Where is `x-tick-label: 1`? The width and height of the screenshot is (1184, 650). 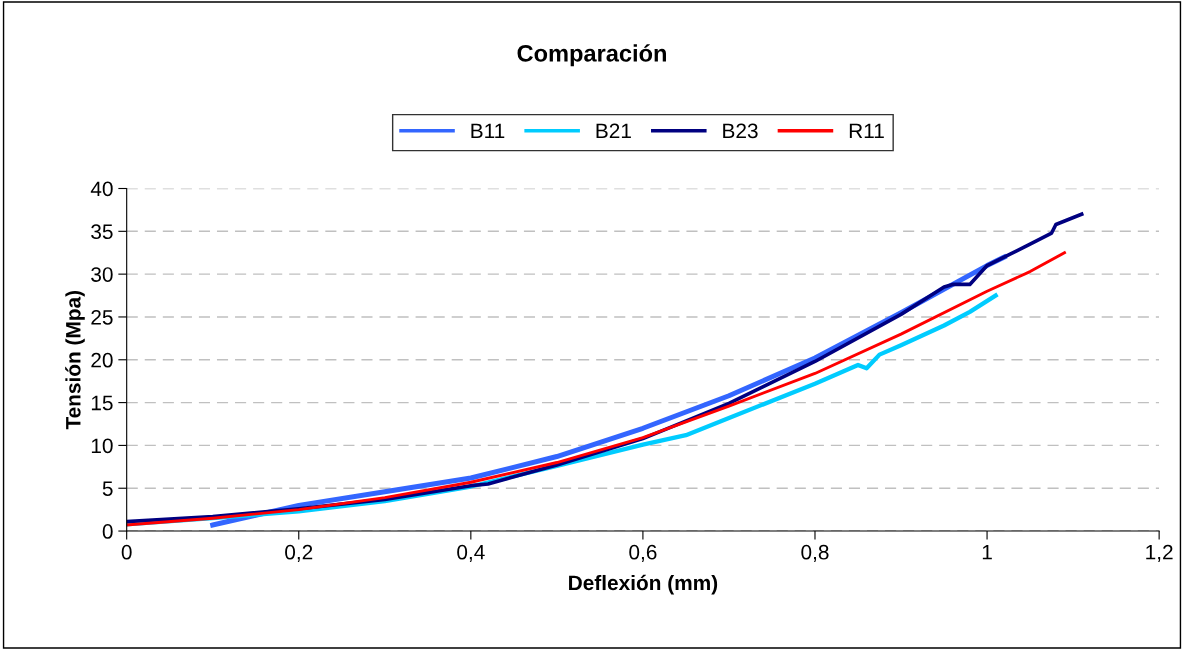 x-tick-label: 1 is located at coordinates (987, 552).